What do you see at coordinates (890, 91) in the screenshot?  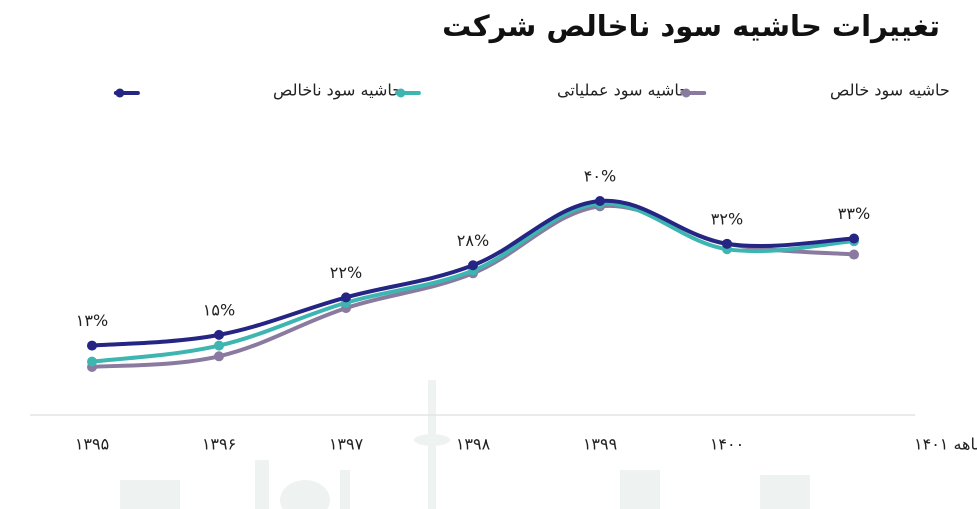 I see `legend-label: حاشیه سود خالص` at bounding box center [890, 91].